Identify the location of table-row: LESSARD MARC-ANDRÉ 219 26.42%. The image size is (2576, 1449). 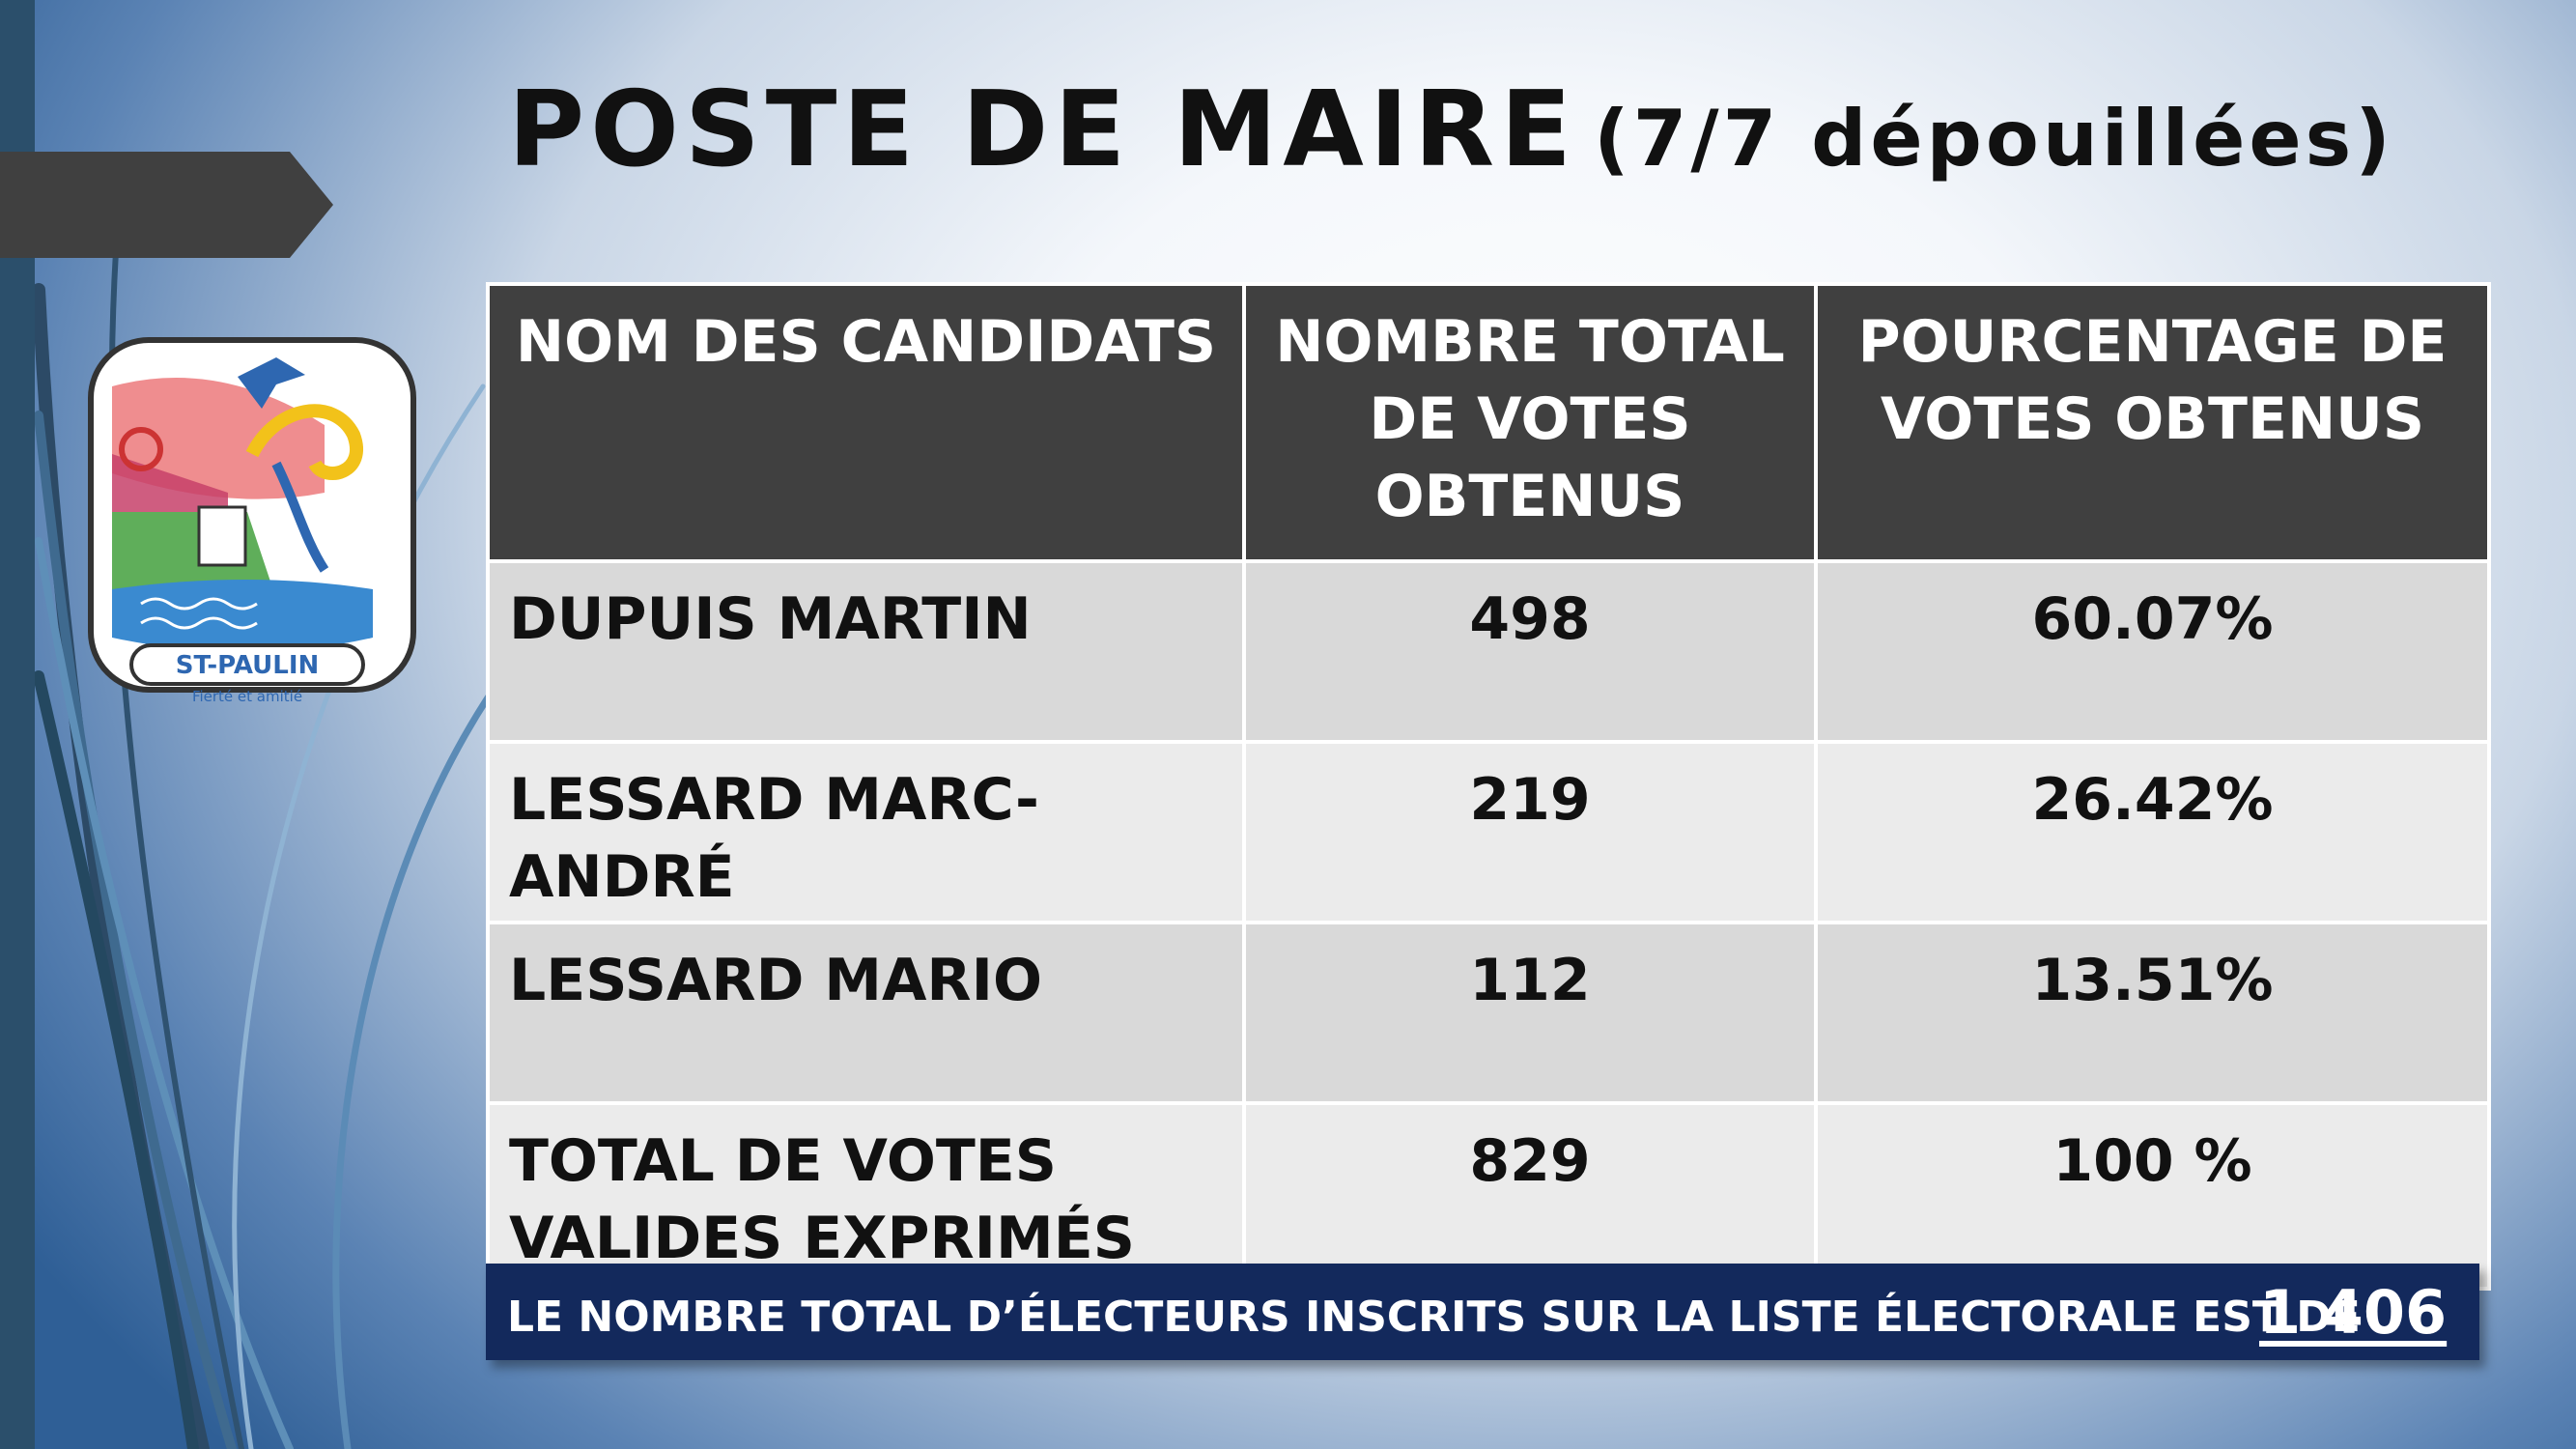
(1488, 832).